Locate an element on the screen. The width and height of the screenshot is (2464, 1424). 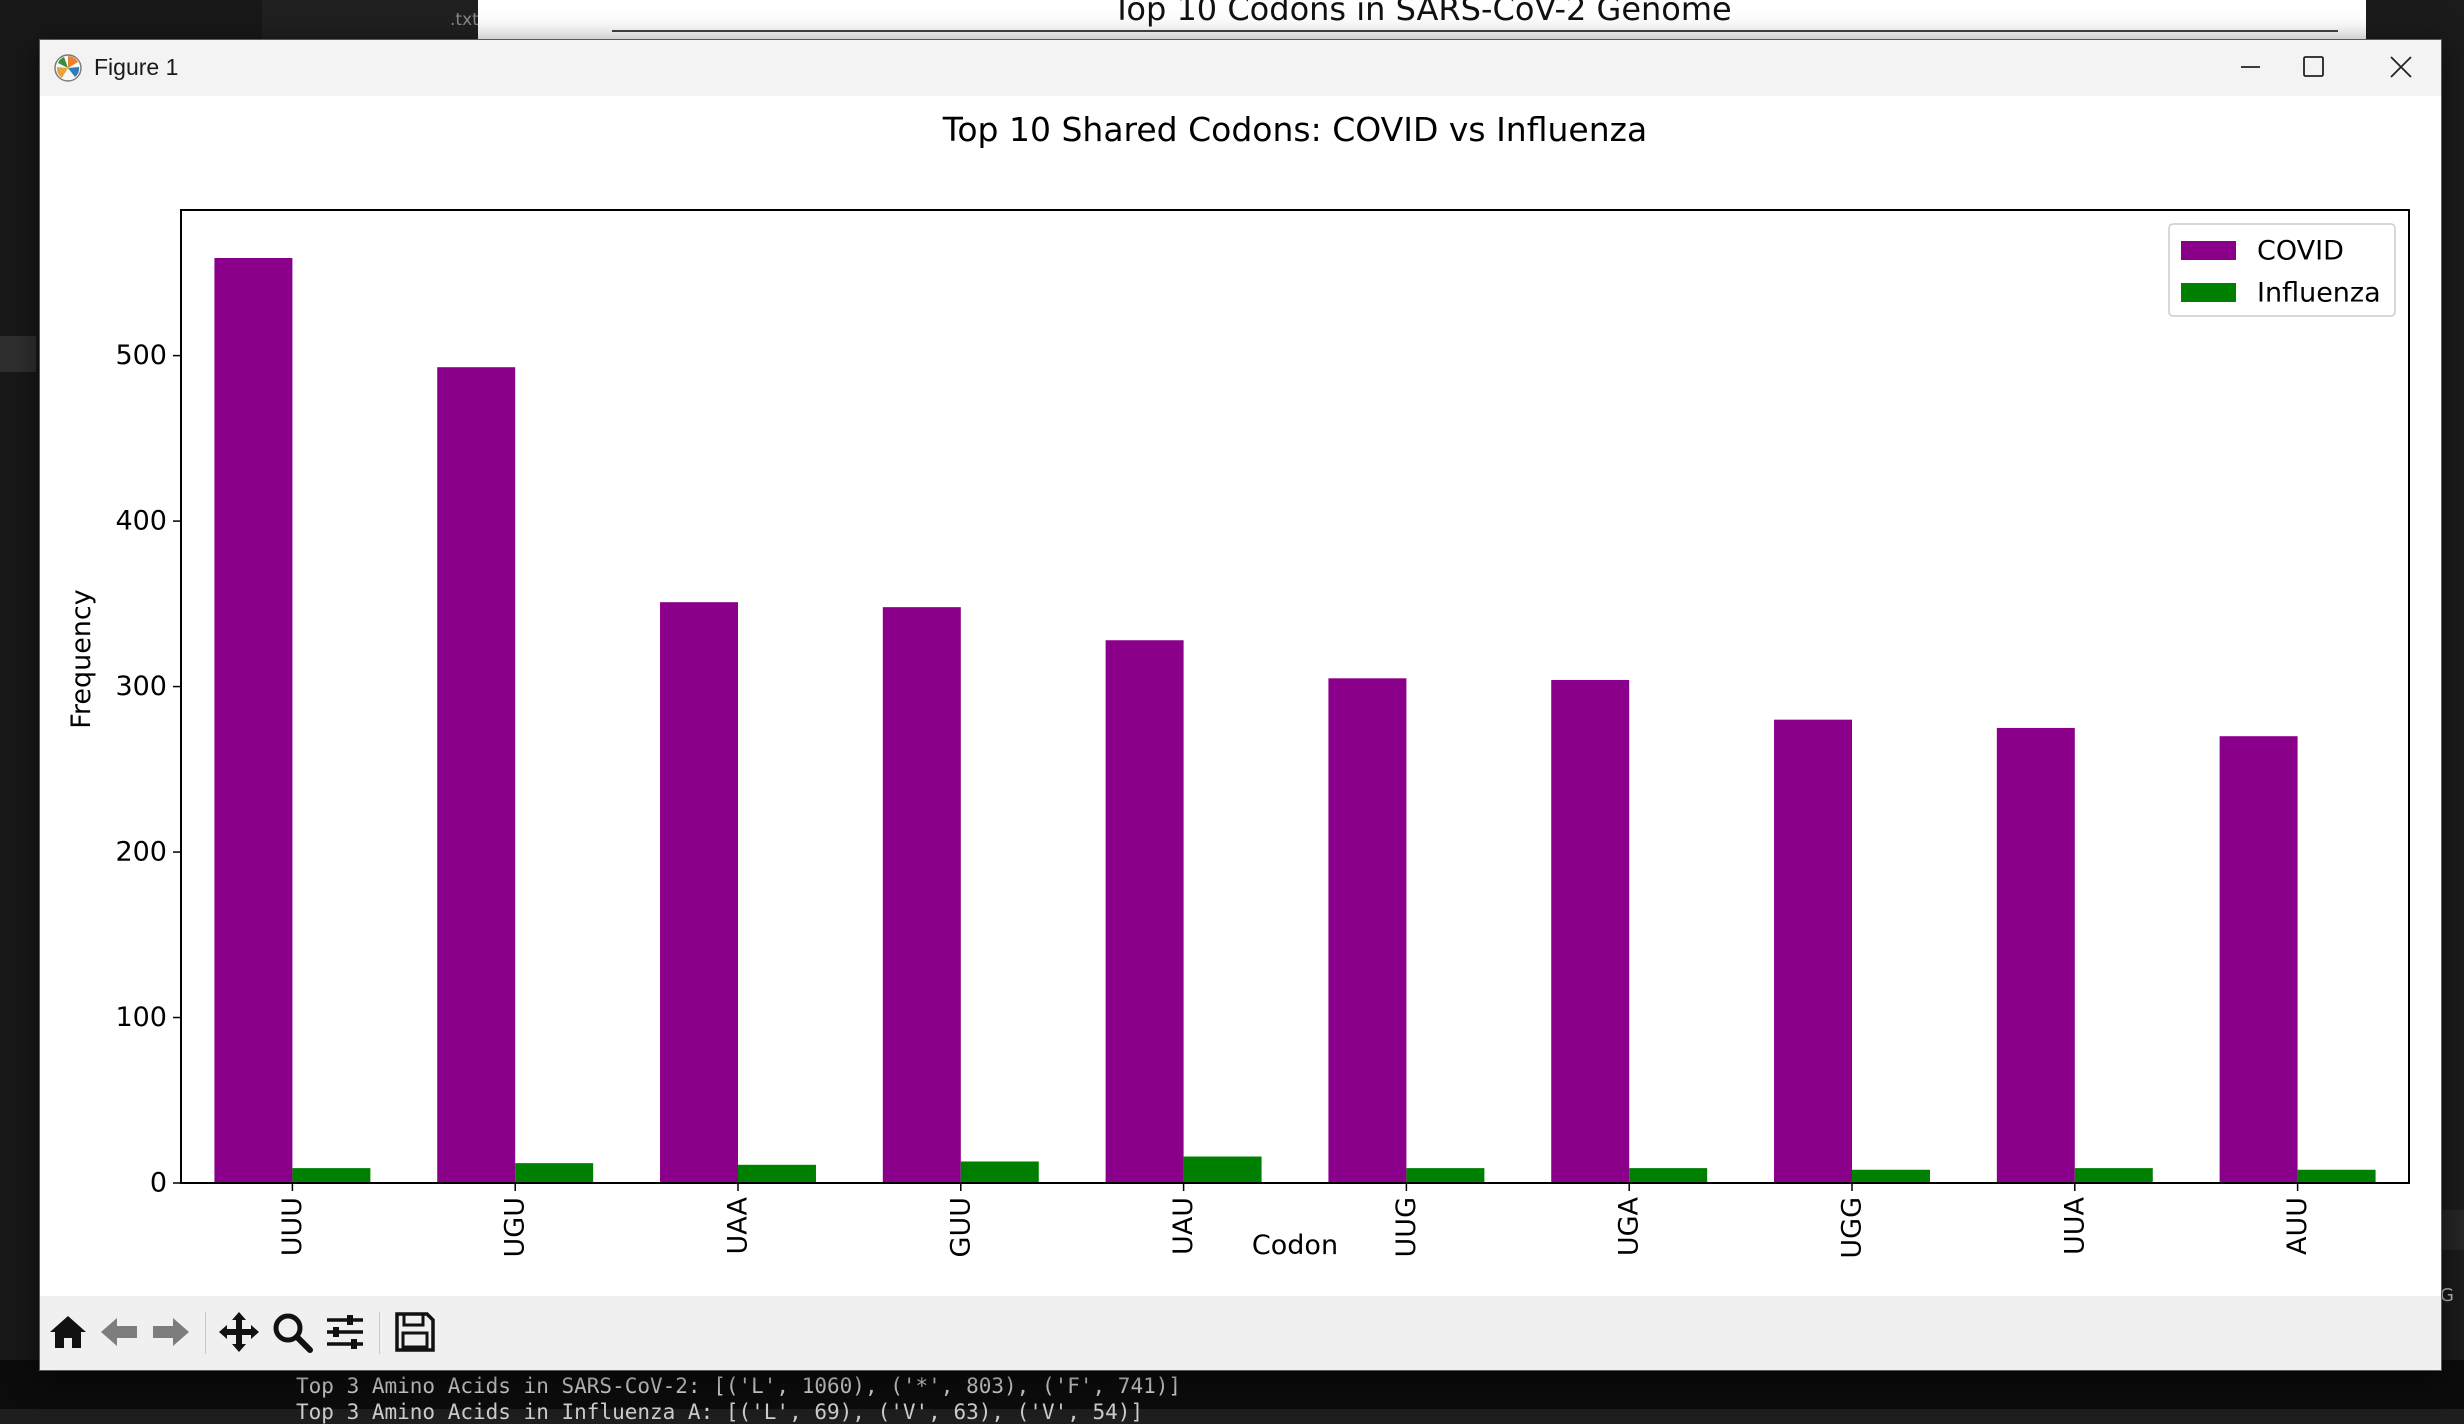
x-tick-label: UUA is located at coordinates (2074, 1225).